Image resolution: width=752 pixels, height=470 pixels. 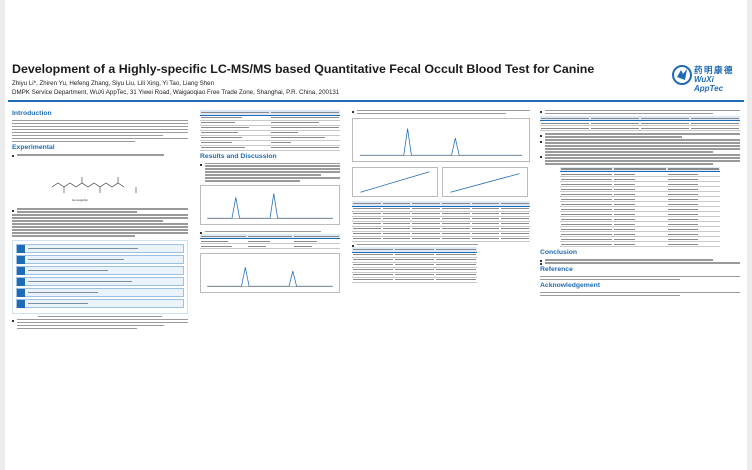 I want to click on blank-matrix-chromatogram, so click(x=270, y=273).